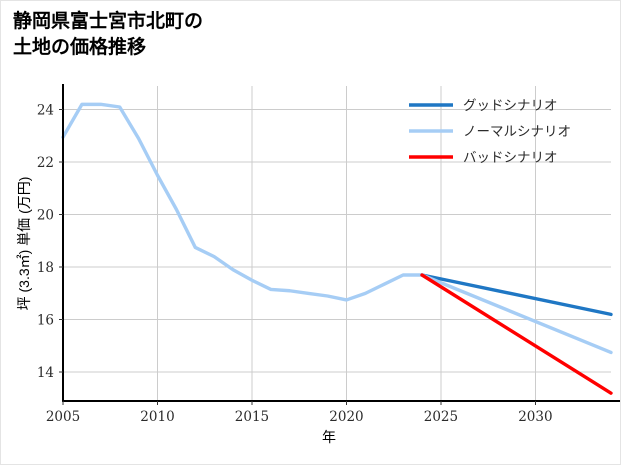 The image size is (621, 465). I want to click on y-axis-tick-labels: 14 16 18 20 22 24, so click(45, 242).